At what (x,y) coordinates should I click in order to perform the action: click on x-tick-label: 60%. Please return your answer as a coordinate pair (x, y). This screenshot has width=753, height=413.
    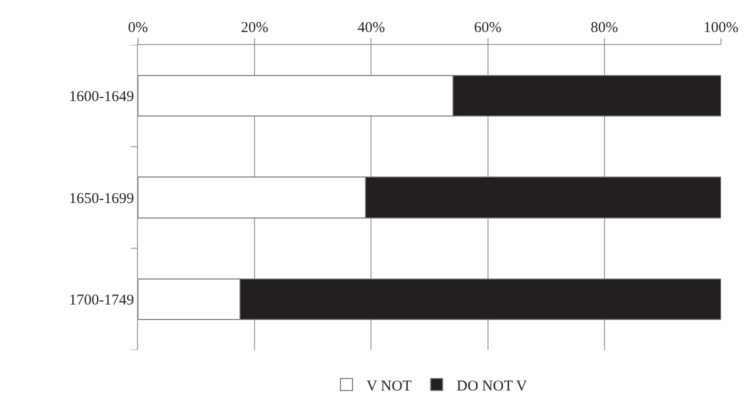
    Looking at the image, I should click on (488, 28).